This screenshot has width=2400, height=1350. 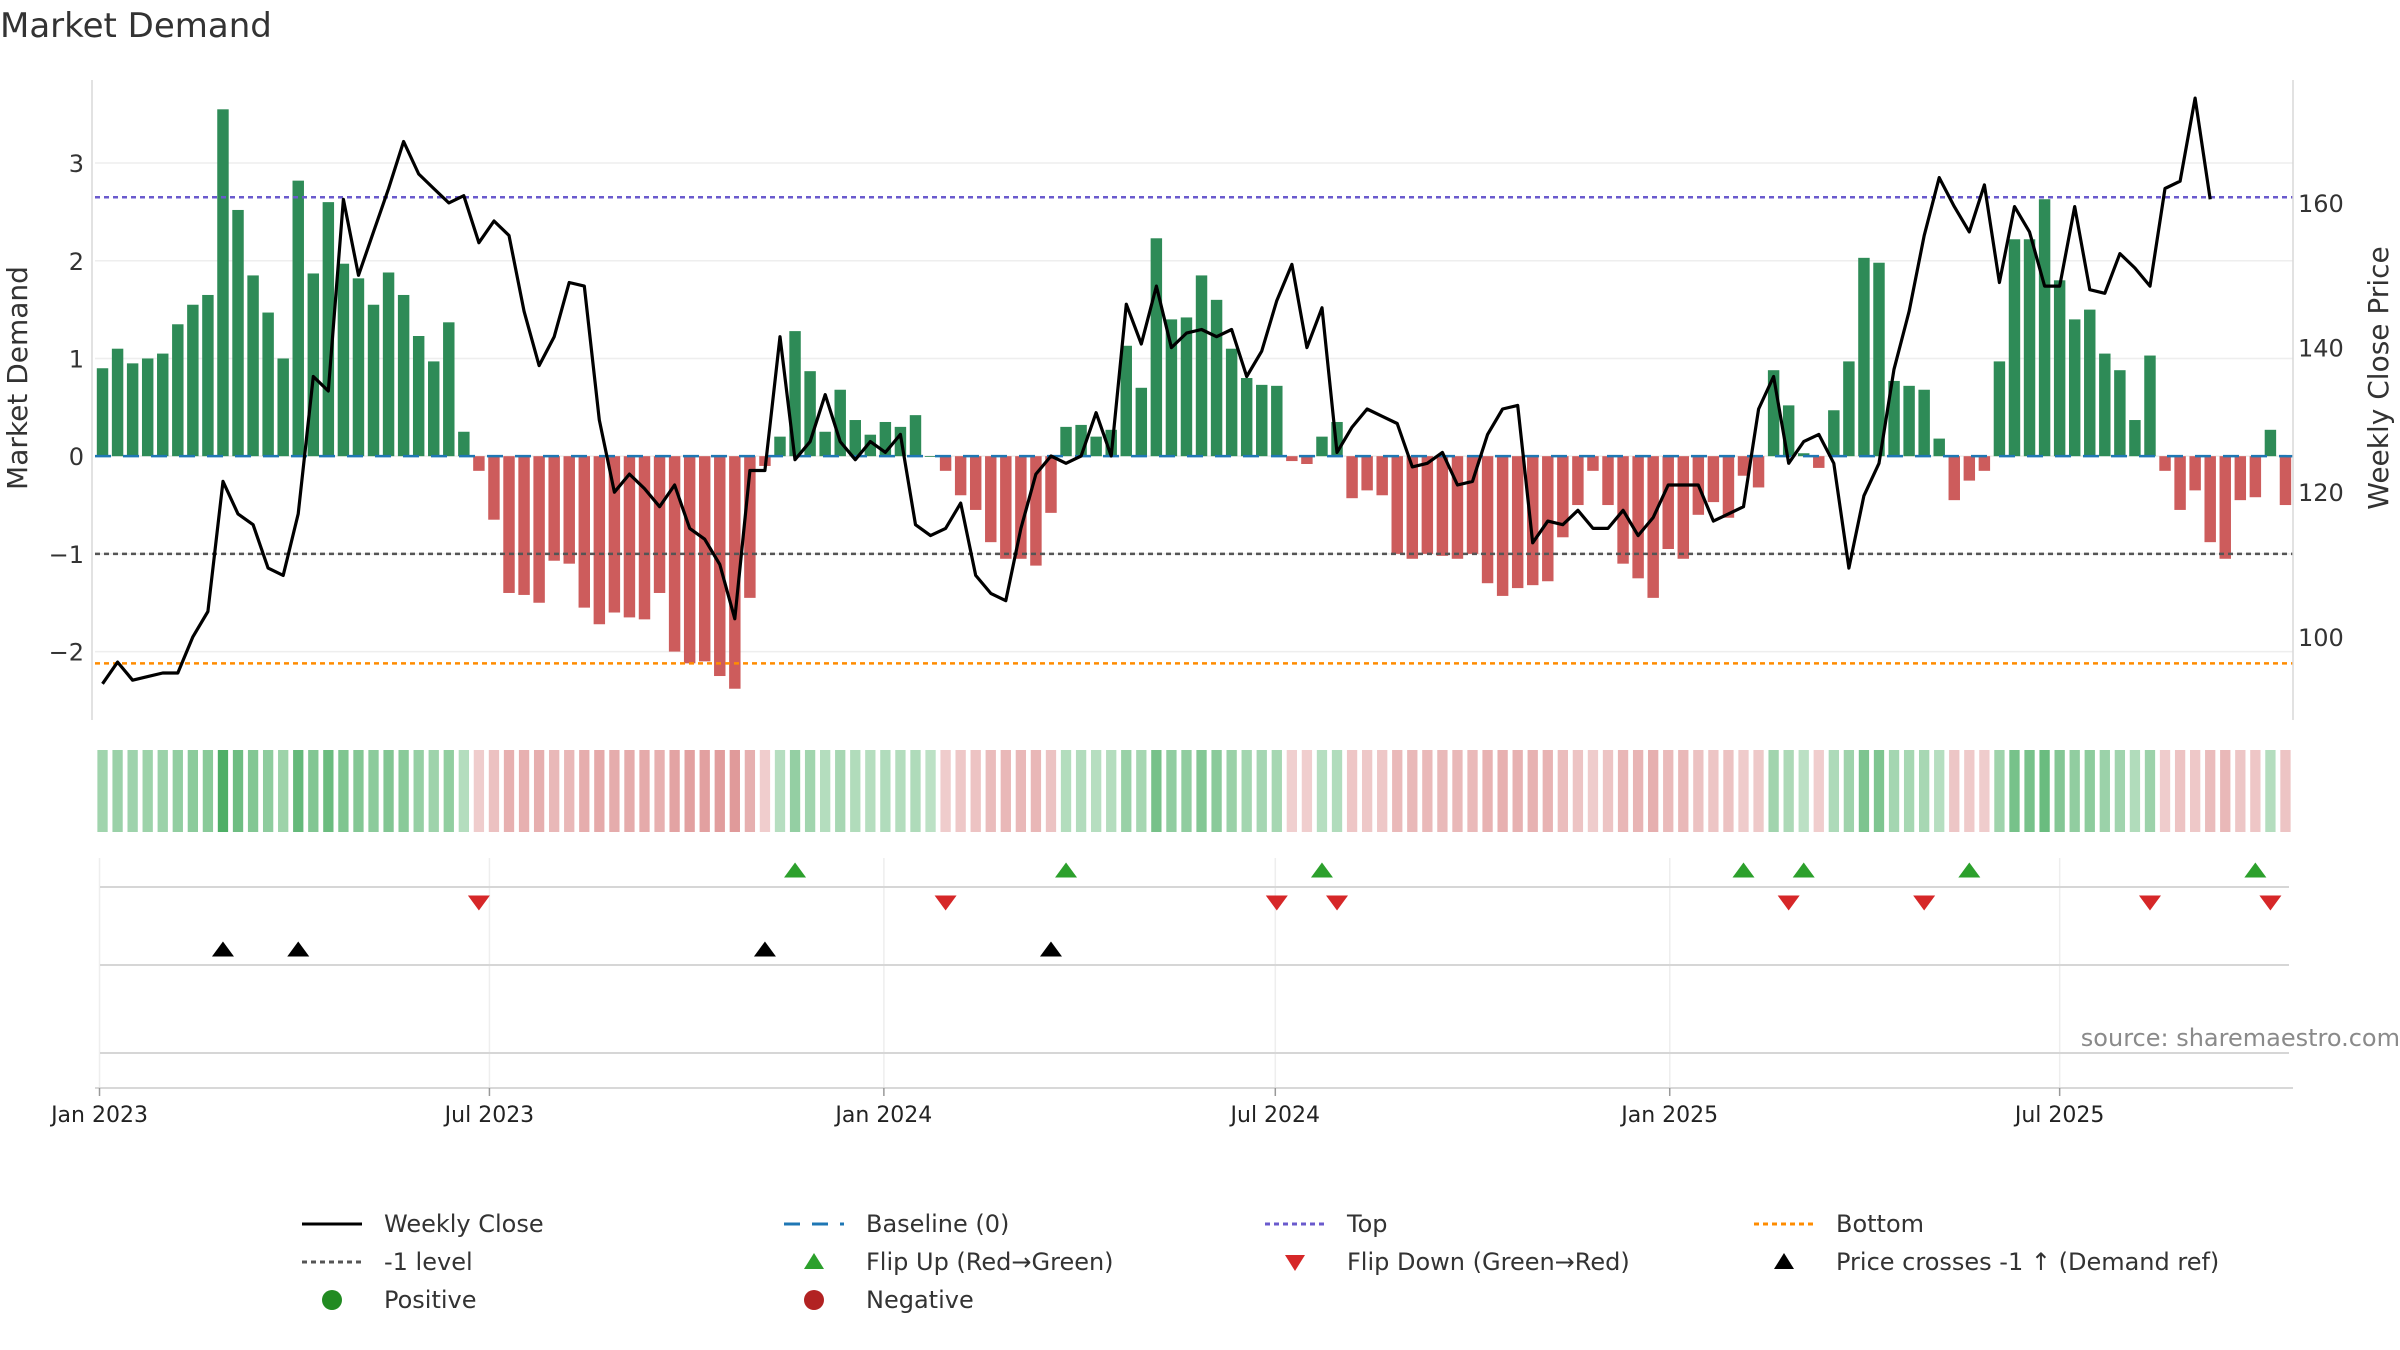 I want to click on legend-negative: Negative, so click(x=878, y=1300).